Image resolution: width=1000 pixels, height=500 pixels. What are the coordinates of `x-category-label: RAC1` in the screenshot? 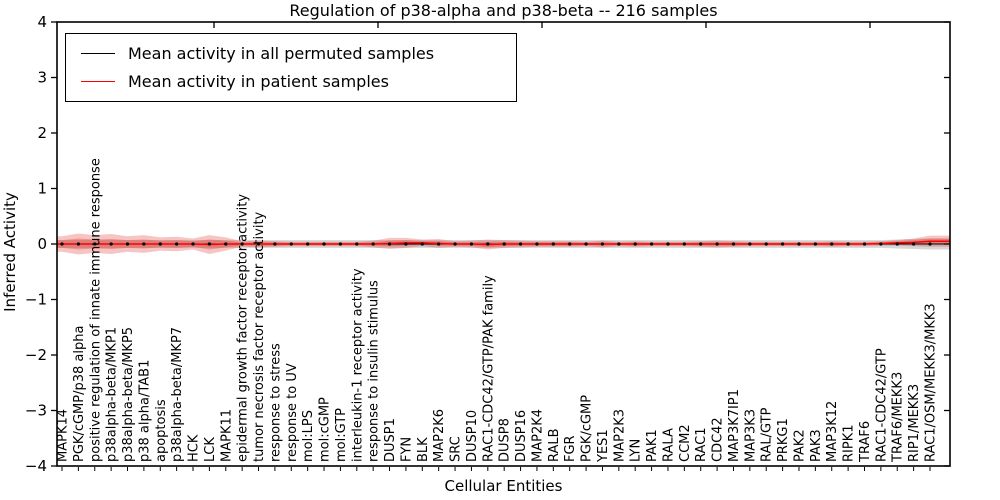 It's located at (701, 444).